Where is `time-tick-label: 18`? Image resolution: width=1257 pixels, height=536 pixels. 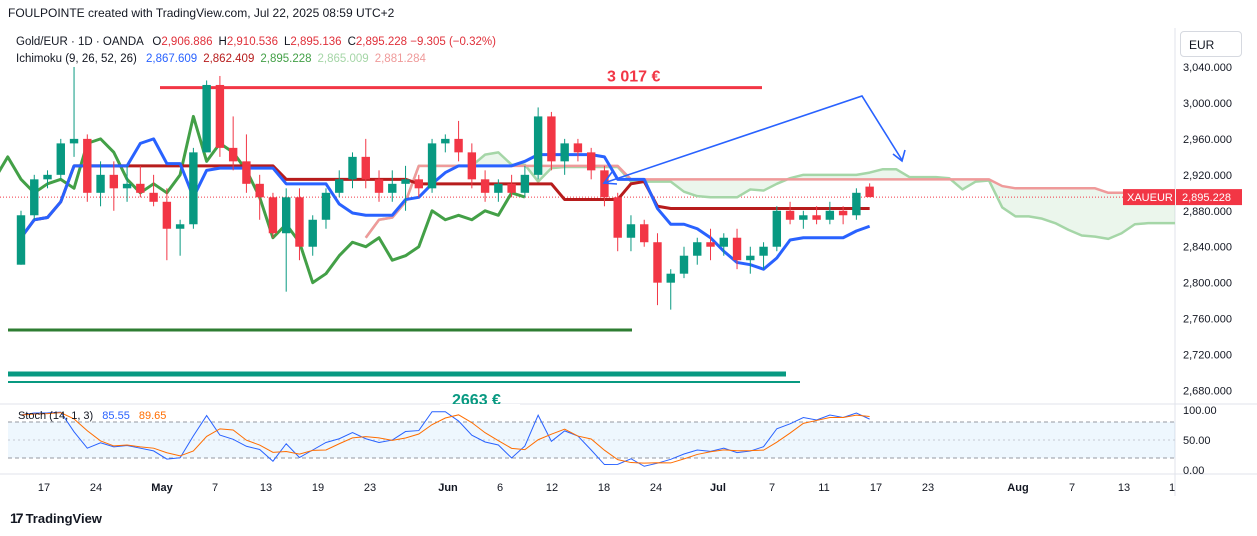
time-tick-label: 18 is located at coordinates (604, 488).